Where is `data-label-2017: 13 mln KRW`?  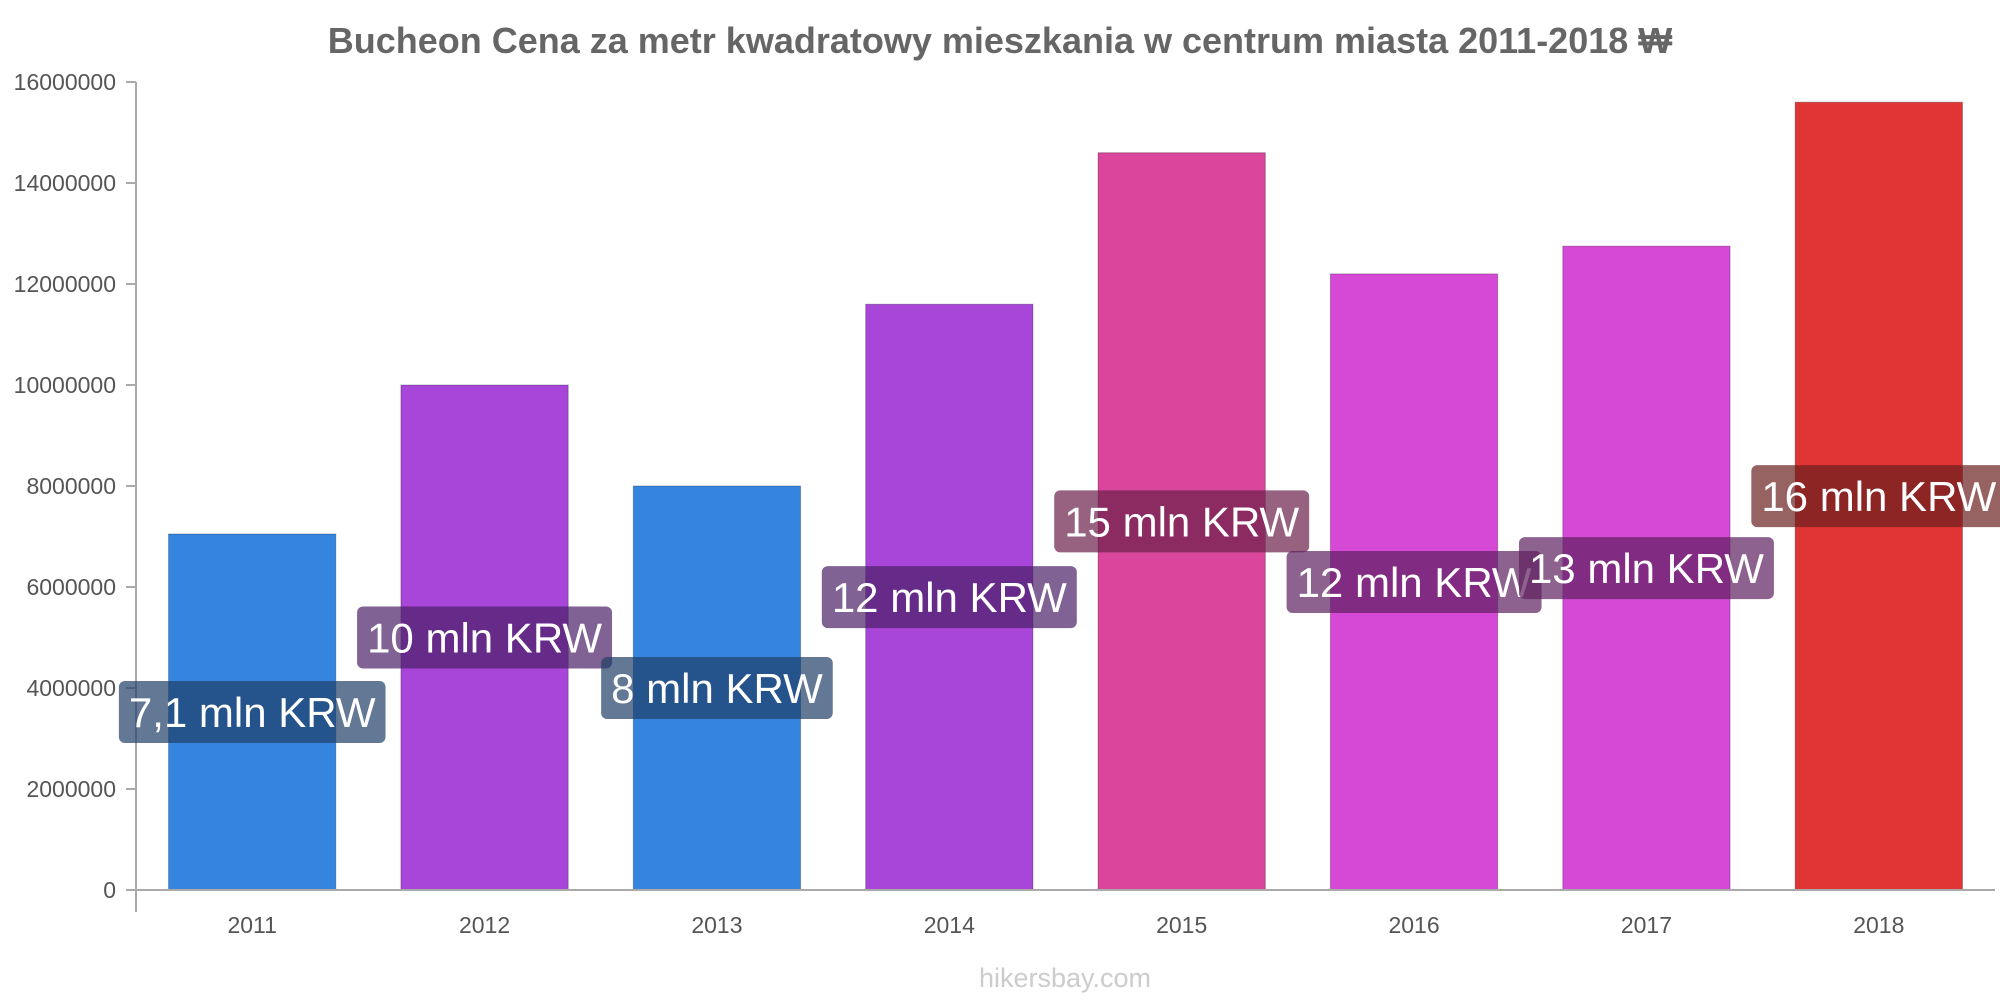 data-label-2017: 13 mln KRW is located at coordinates (1646, 568).